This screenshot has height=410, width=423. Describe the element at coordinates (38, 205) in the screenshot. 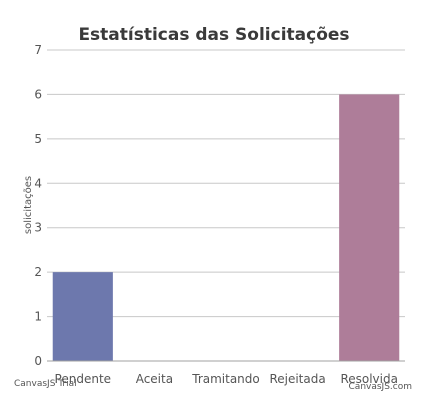

I see `y-axis-ticks: 0 1 2 3 4 5 6 7` at that location.